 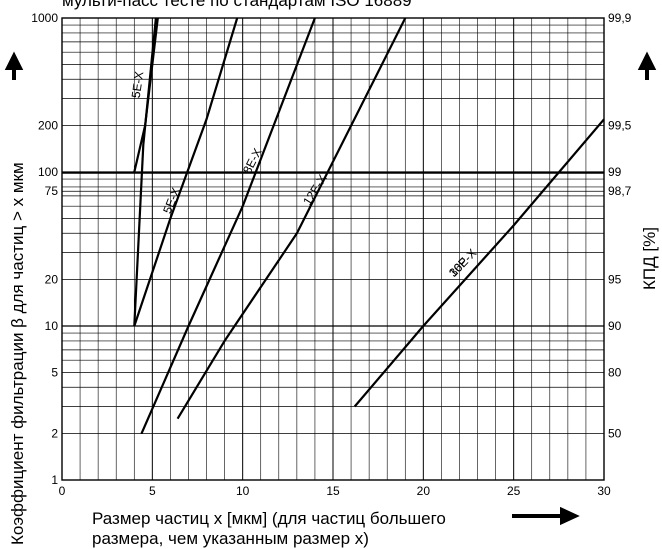 I want to click on y2-axis-label: КПД [%], so click(x=649, y=258).